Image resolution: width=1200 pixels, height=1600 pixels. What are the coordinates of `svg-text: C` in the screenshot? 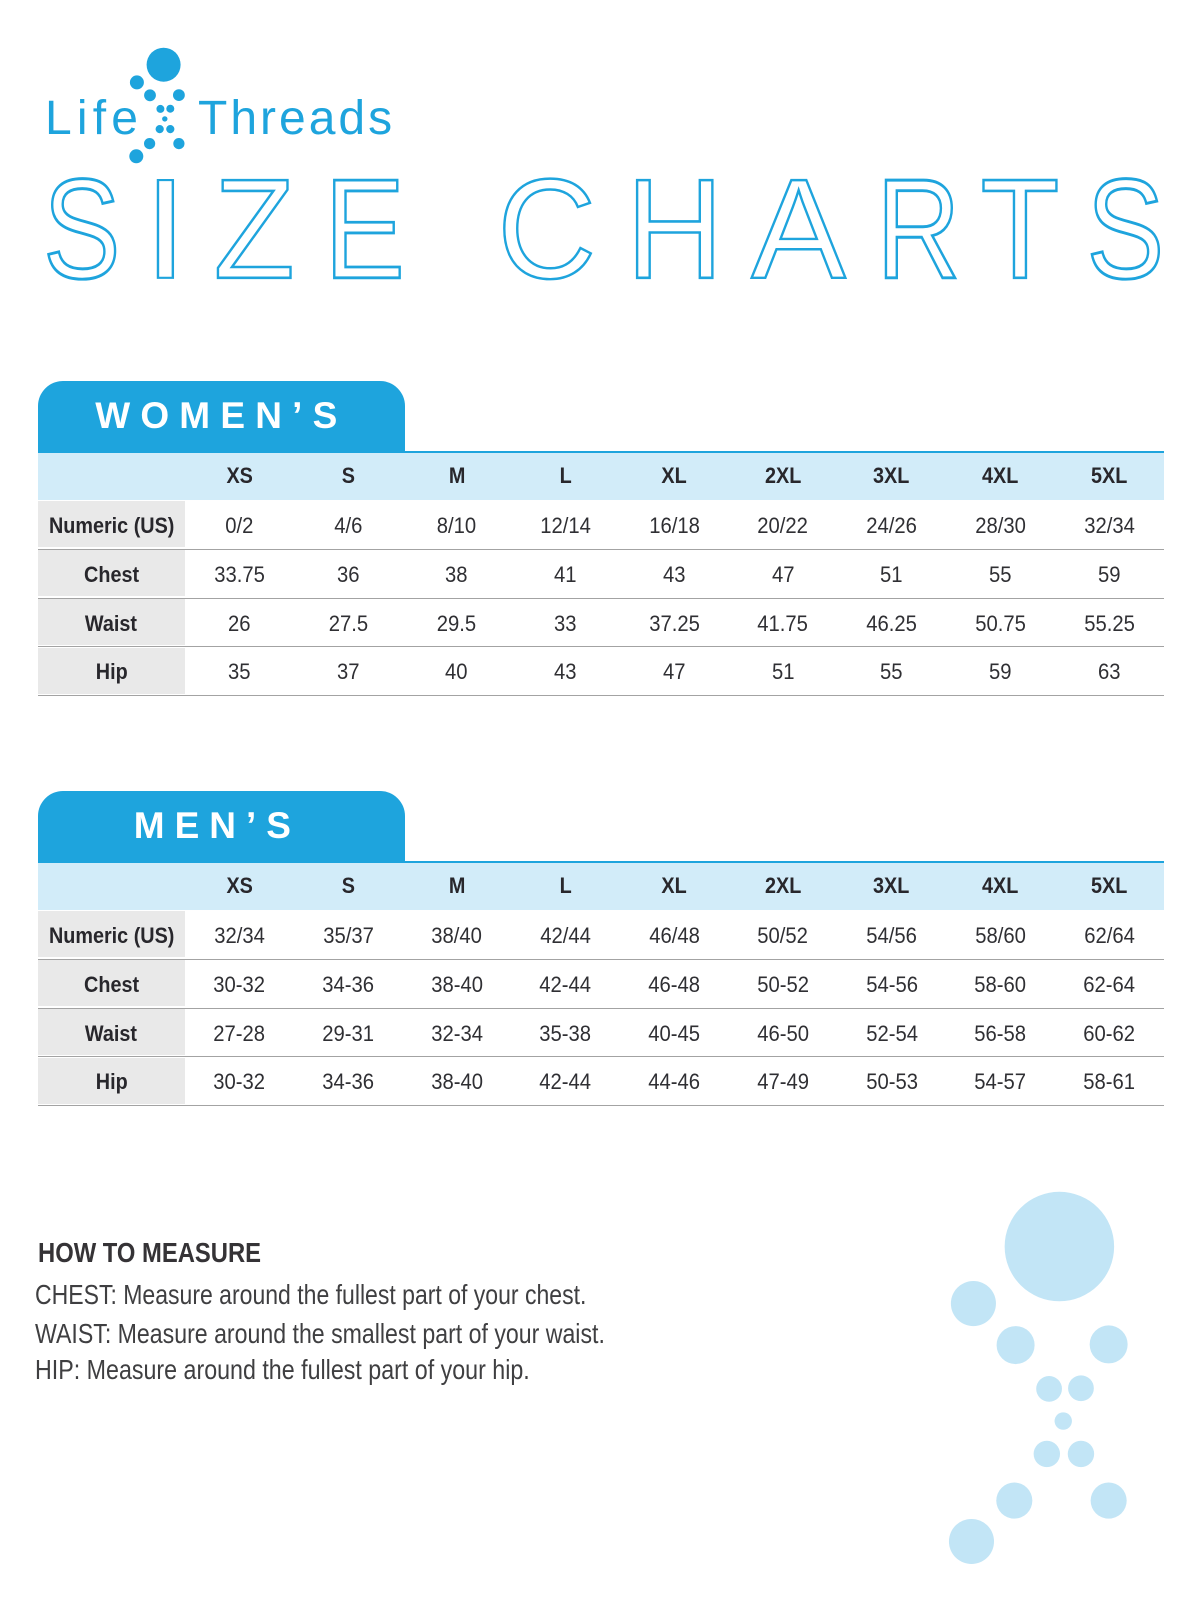 It's located at (546, 228).